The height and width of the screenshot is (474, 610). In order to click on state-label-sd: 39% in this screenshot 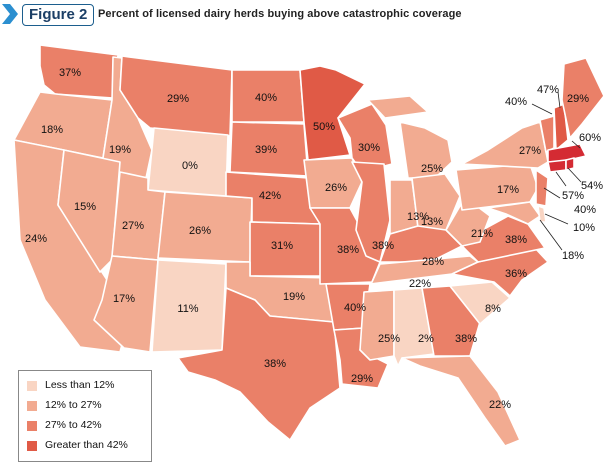, I will do `click(266, 150)`.